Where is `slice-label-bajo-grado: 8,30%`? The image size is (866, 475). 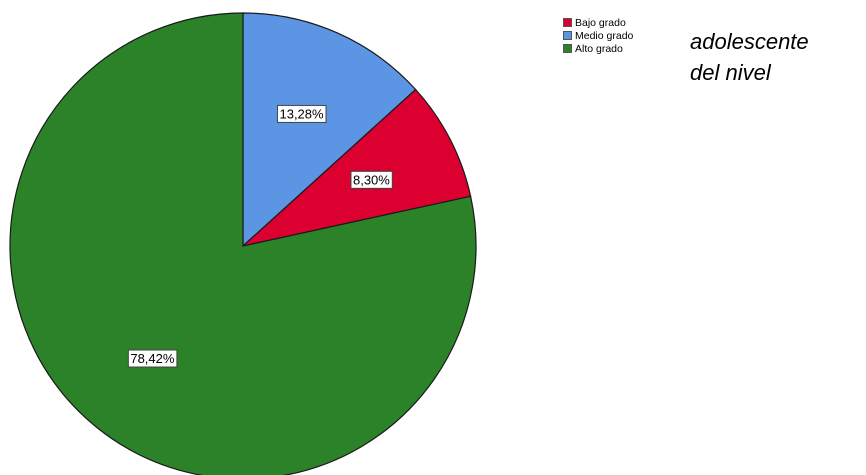 slice-label-bajo-grado: 8,30% is located at coordinates (371, 179).